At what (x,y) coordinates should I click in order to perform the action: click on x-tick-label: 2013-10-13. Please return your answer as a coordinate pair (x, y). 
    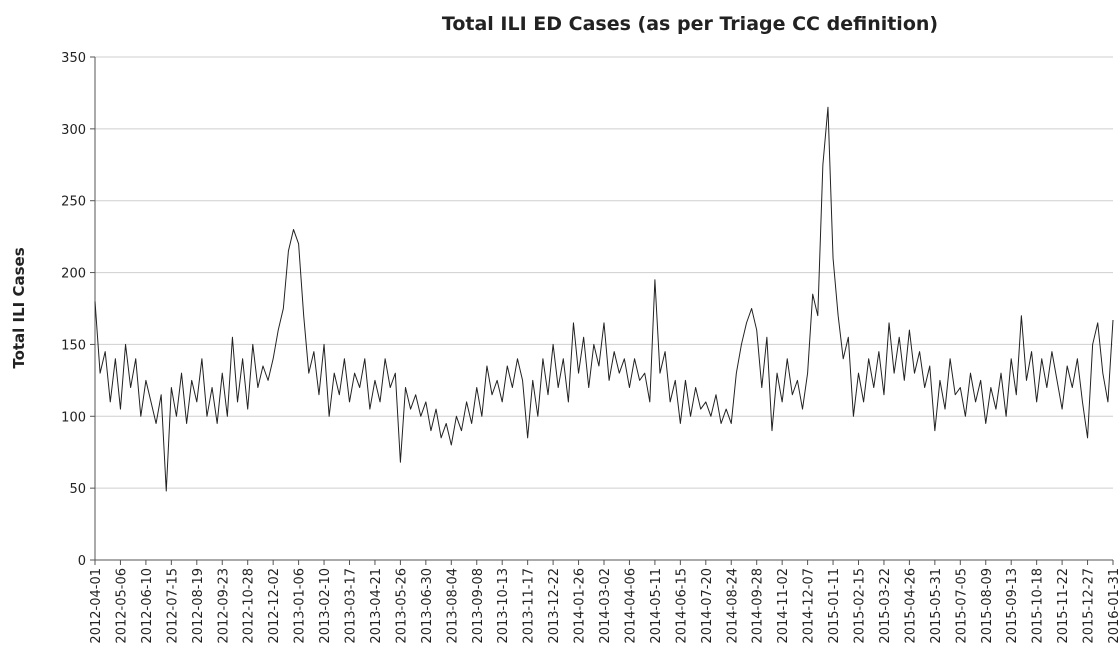
    Looking at the image, I should click on (503, 606).